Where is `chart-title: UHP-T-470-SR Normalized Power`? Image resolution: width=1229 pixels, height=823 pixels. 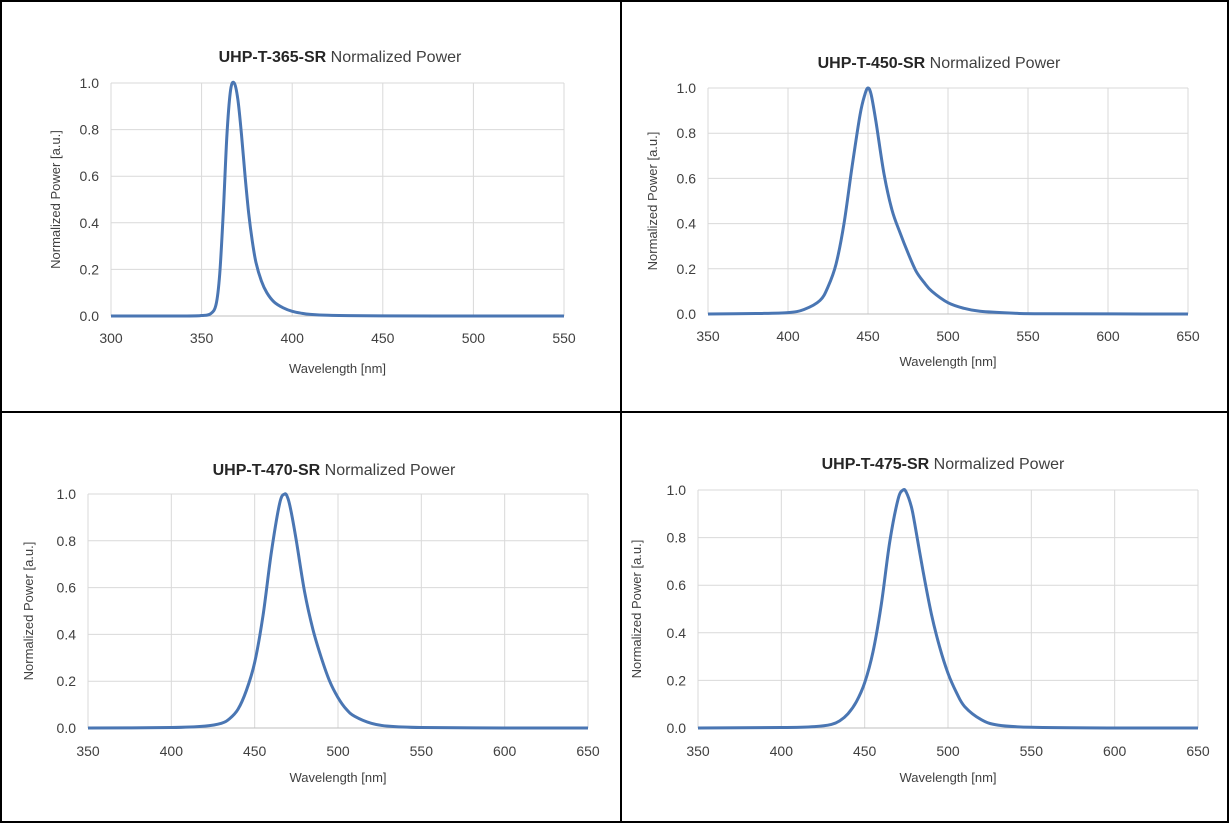
chart-title: UHP-T-470-SR Normalized Power is located at coordinates (334, 470).